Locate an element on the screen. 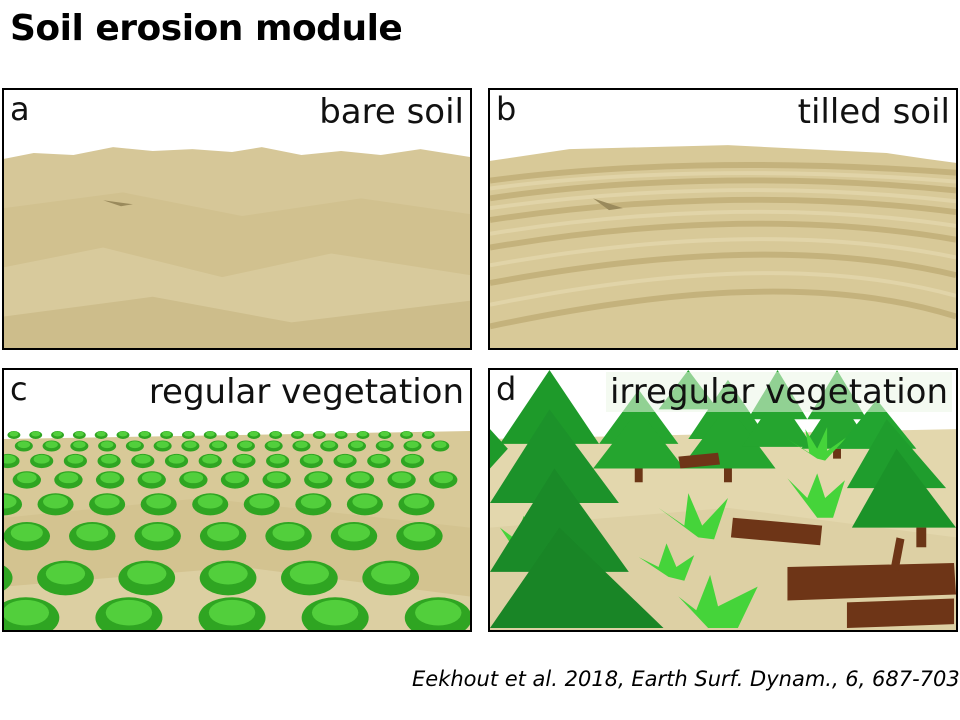  panel-label: irregular vegetation is located at coordinates (778, 392).